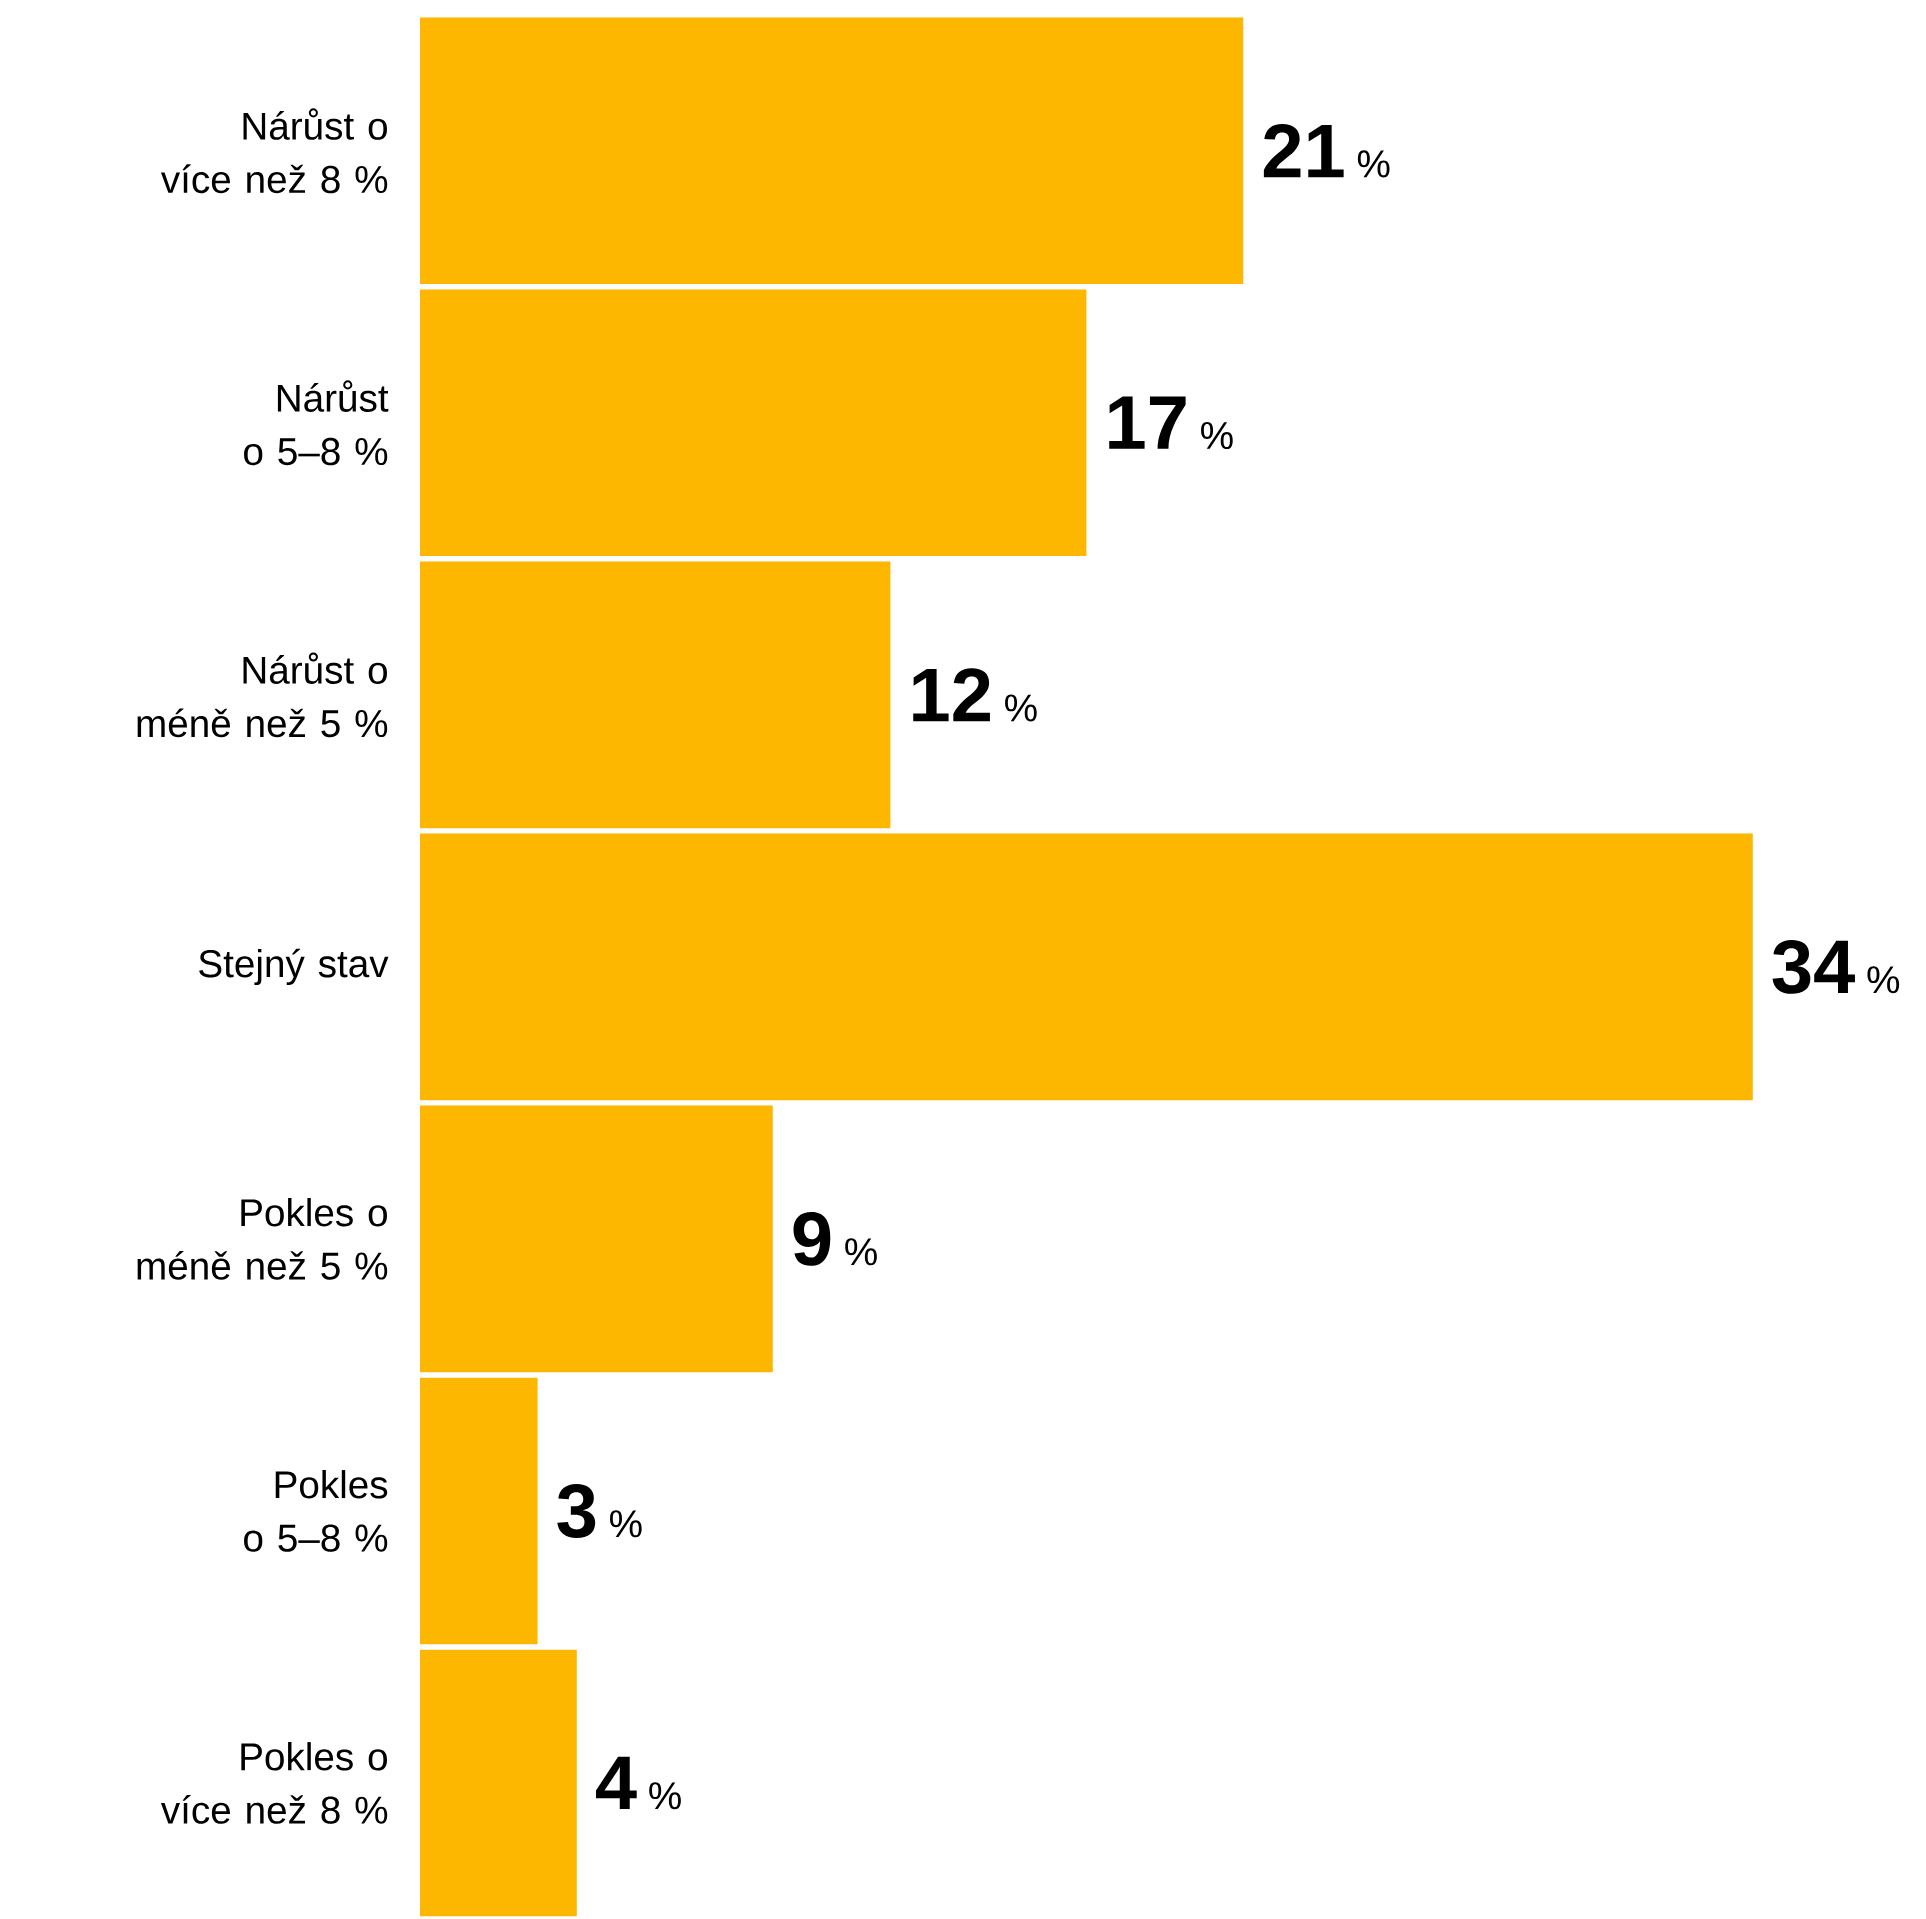  Describe the element at coordinates (1836, 966) in the screenshot. I see `data-label: 34 %` at that location.